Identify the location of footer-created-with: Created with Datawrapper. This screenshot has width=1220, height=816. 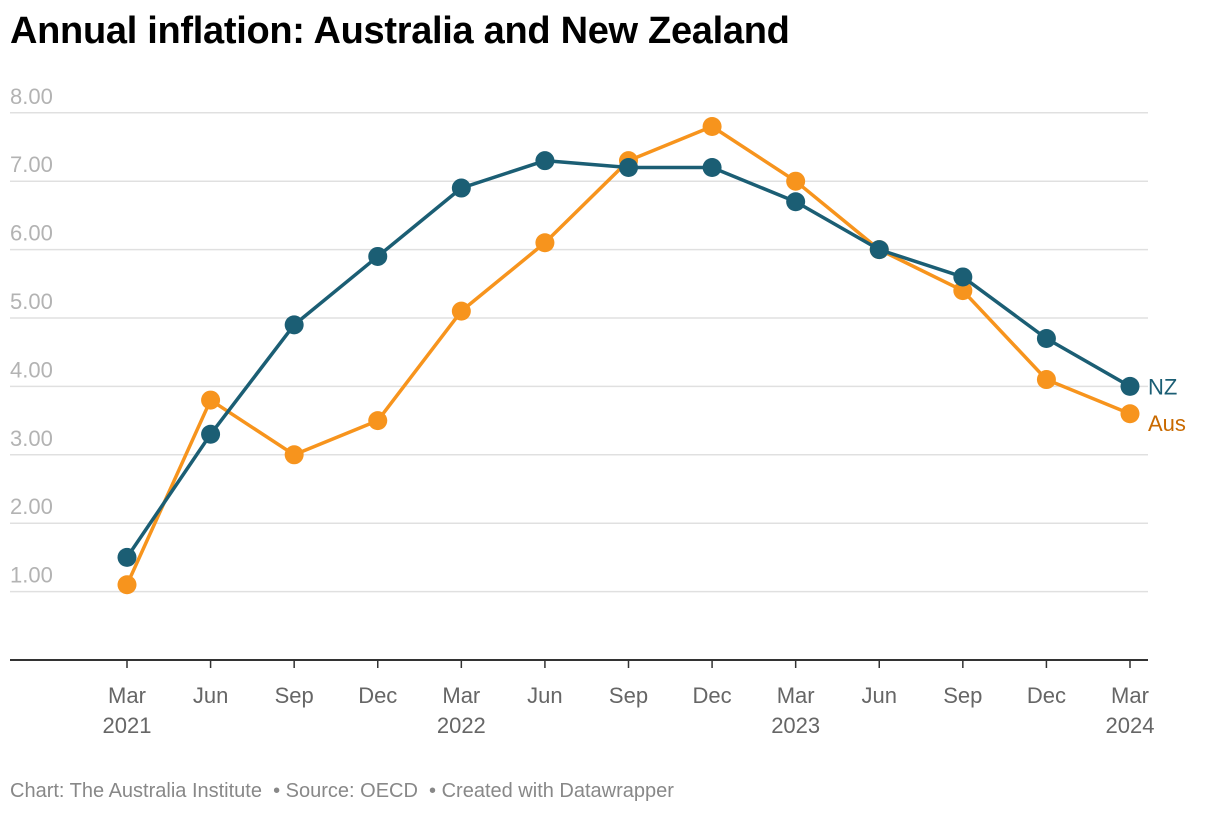
(557, 791).